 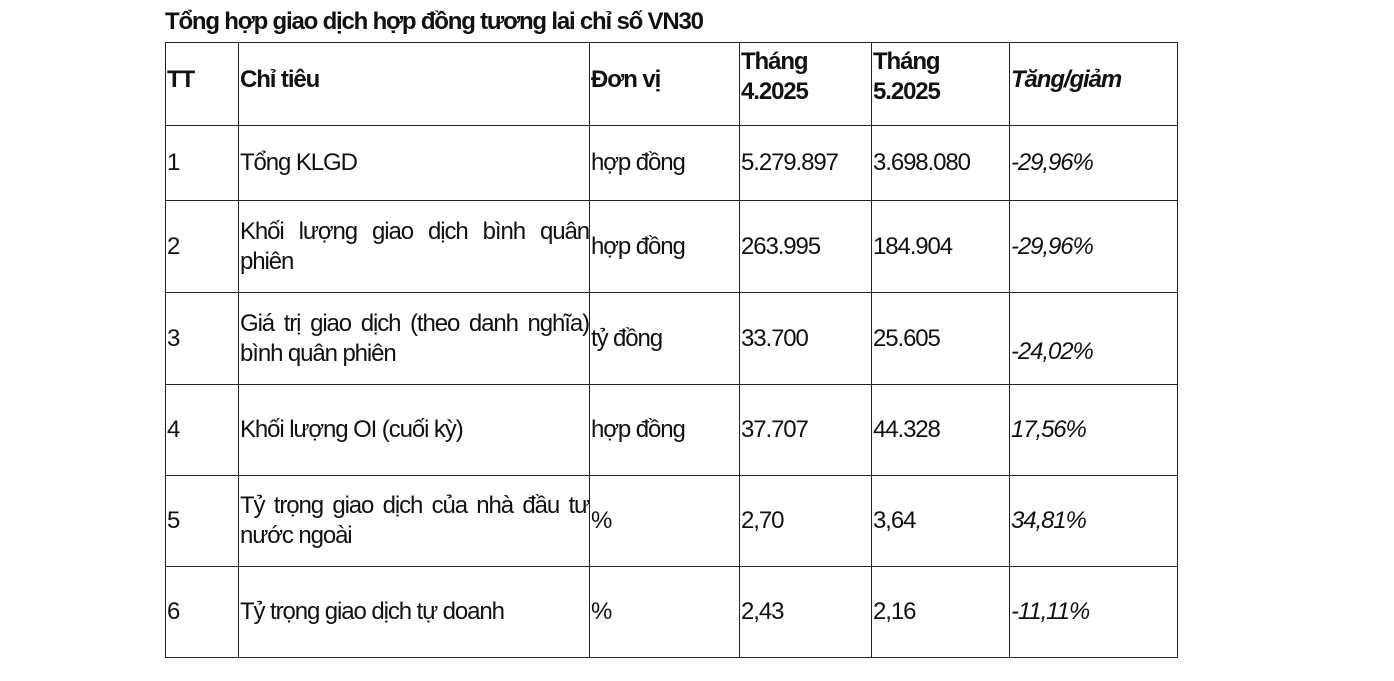 What do you see at coordinates (664, 338) in the screenshot?
I see `row-unit: tỷ đồng` at bounding box center [664, 338].